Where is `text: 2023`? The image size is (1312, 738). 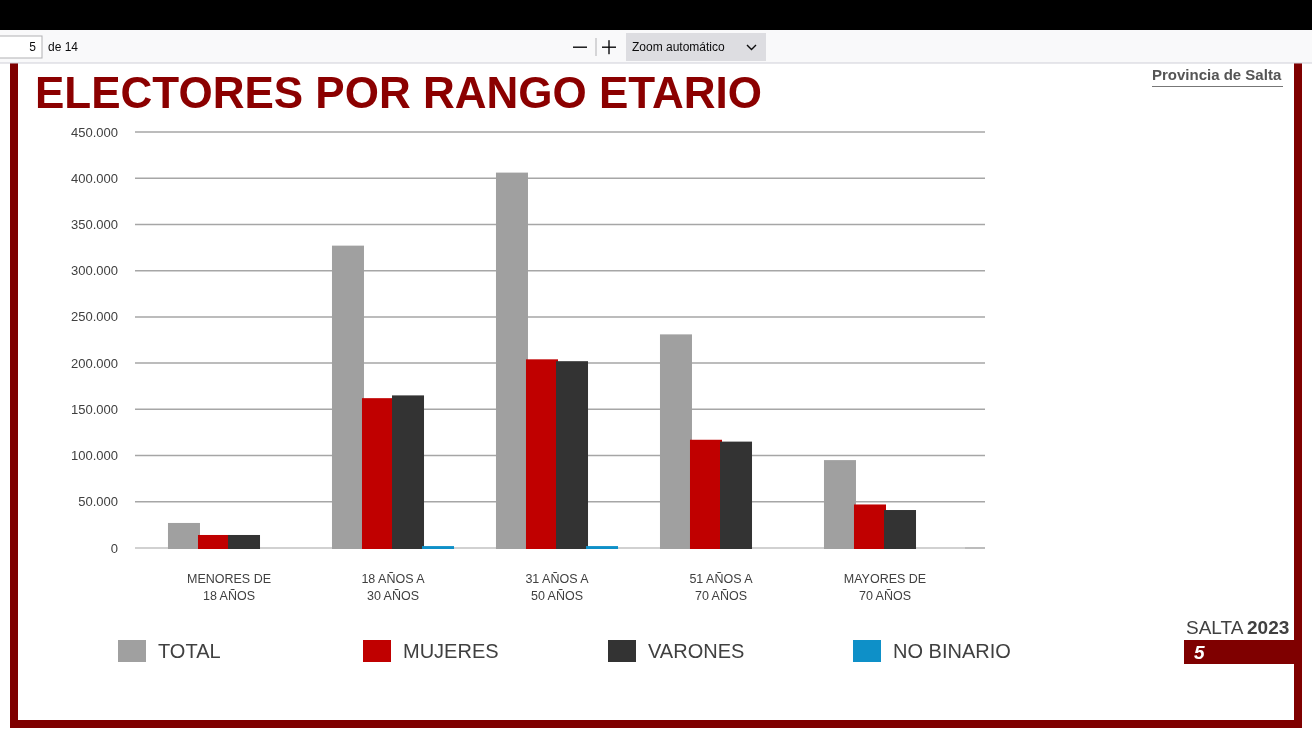 text: 2023 is located at coordinates (1268, 627).